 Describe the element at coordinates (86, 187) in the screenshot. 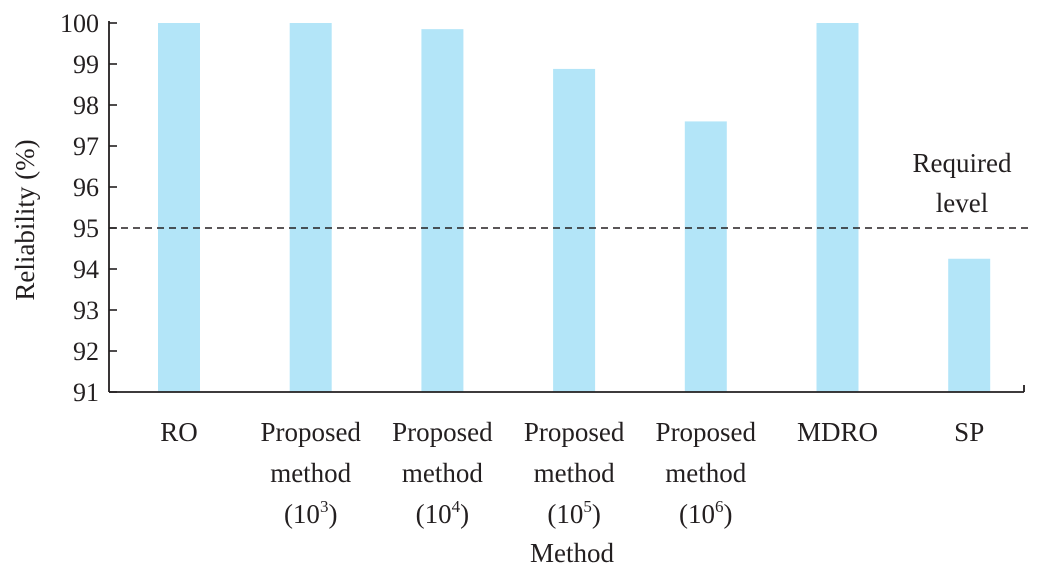

I see `y-tick-label-96: 96` at that location.